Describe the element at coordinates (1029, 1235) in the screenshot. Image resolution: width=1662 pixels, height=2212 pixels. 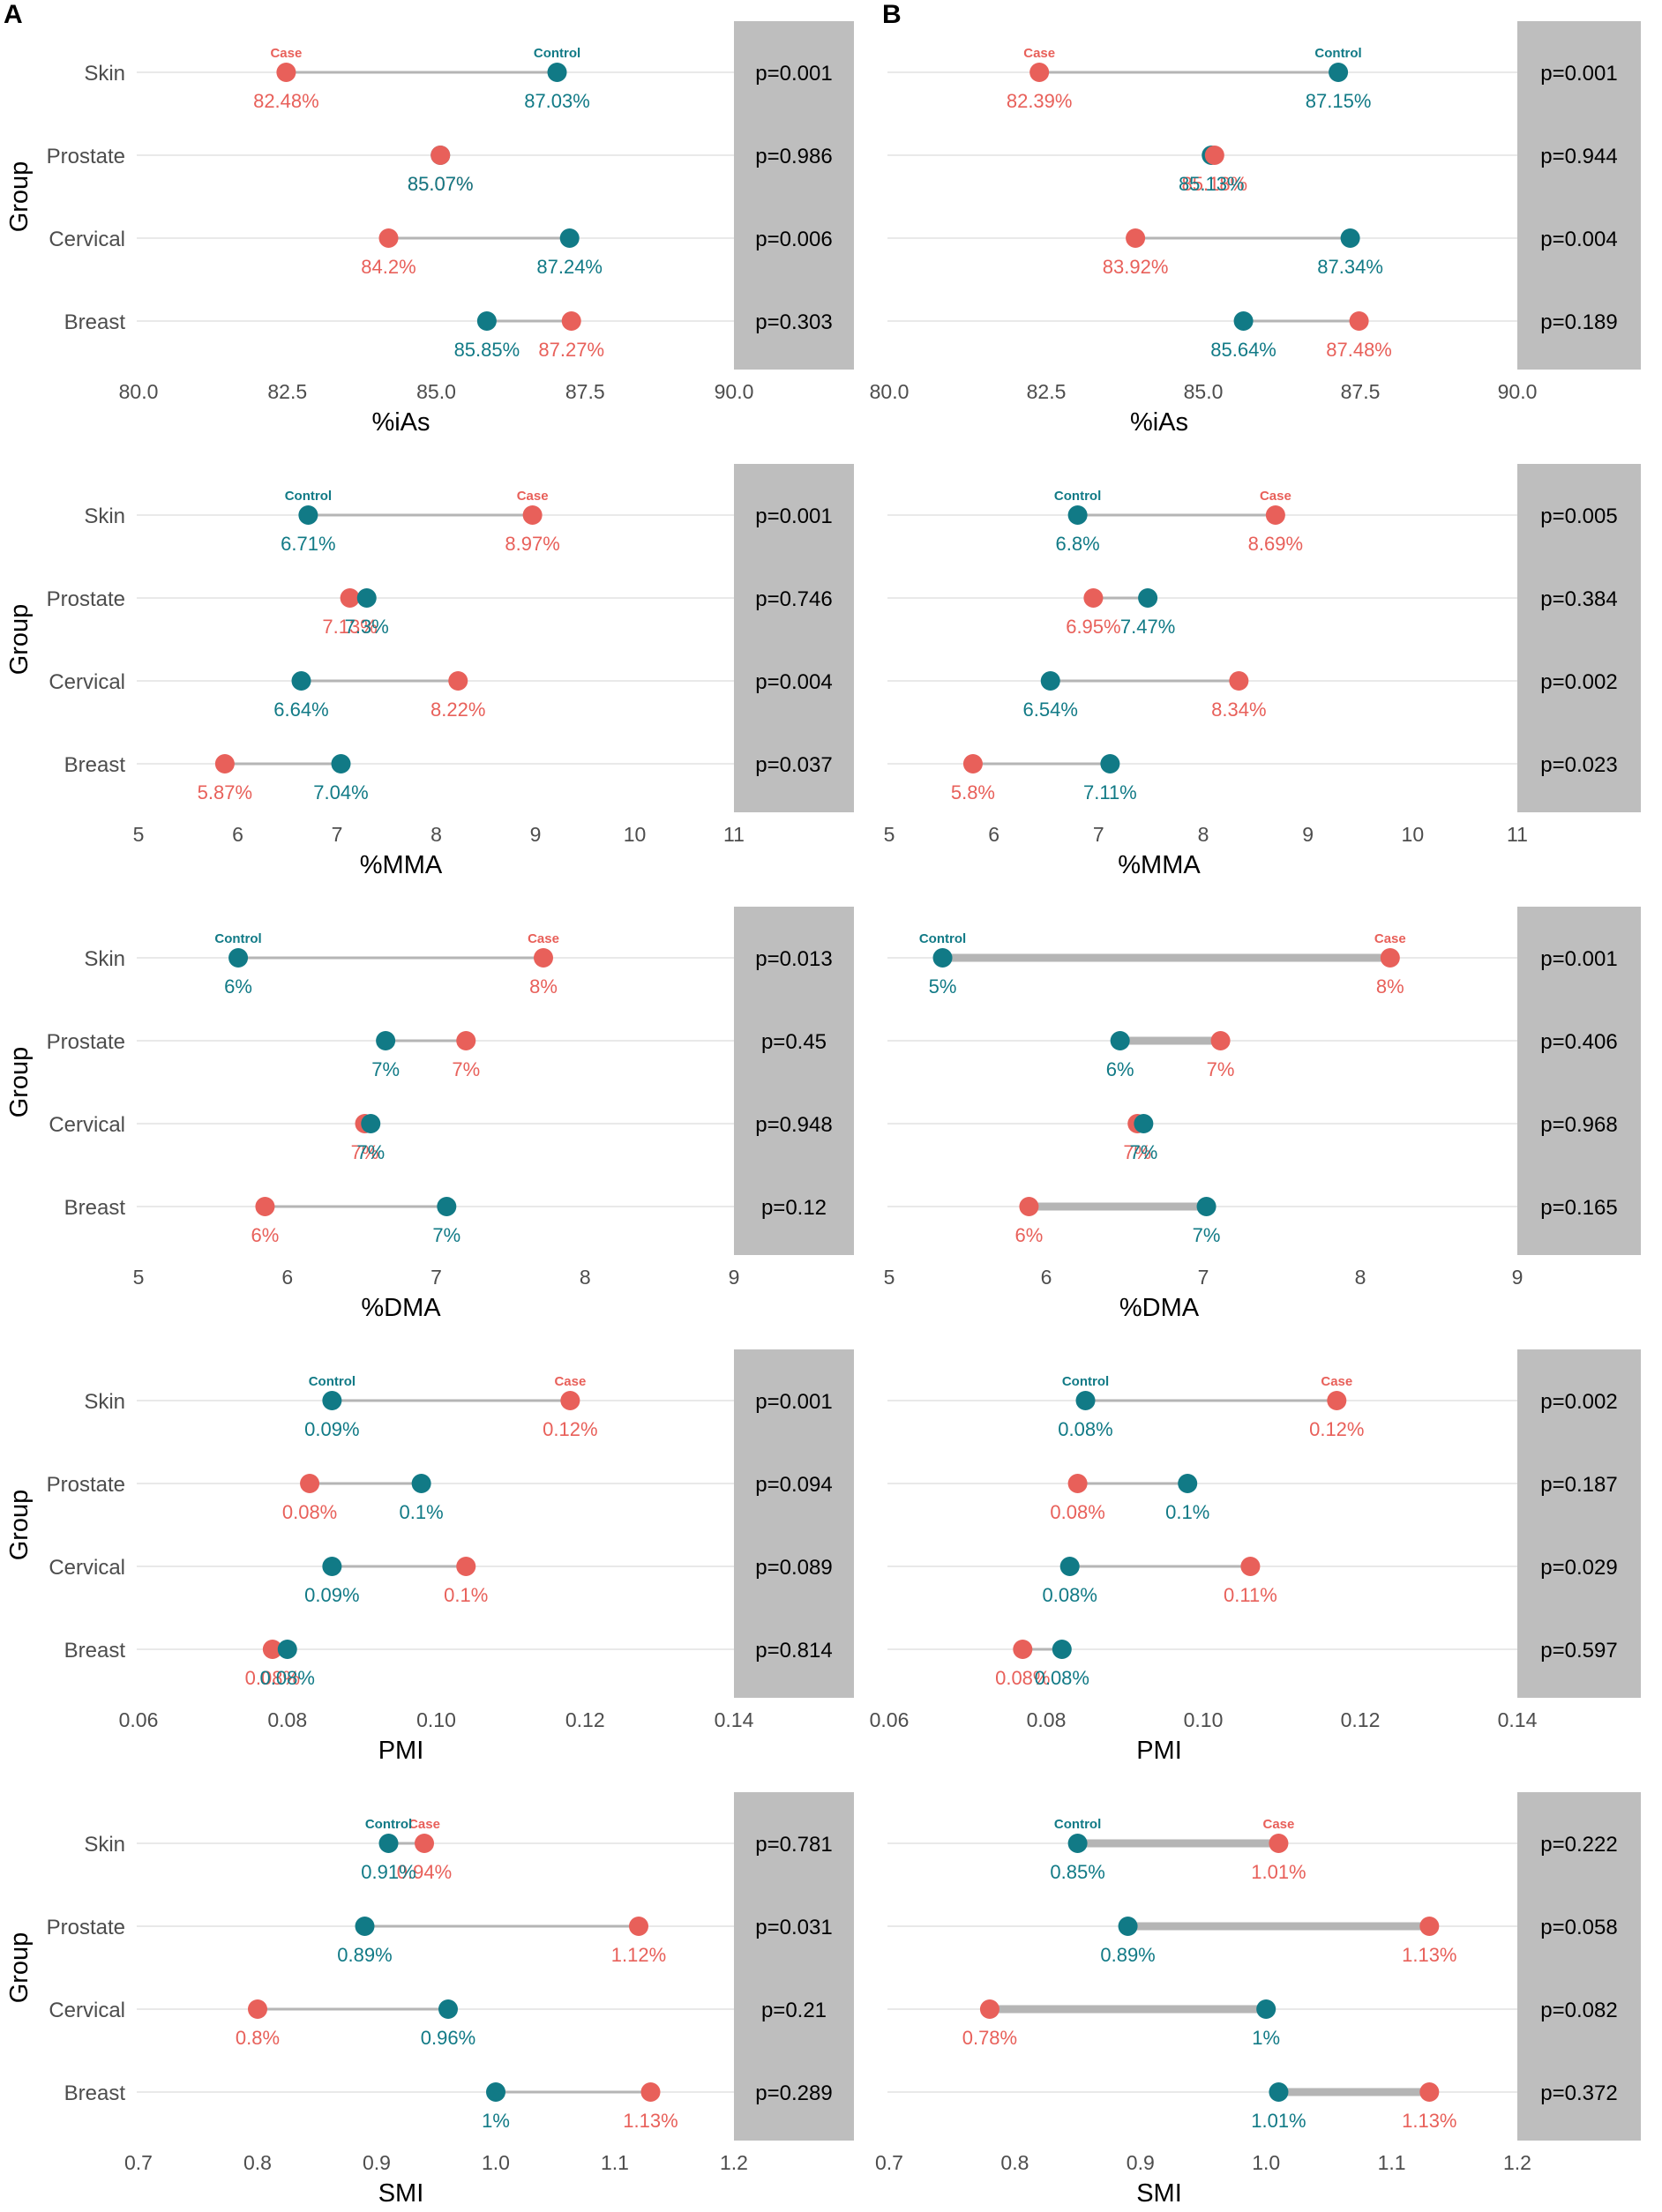
I see `case-value-label: 6%` at that location.